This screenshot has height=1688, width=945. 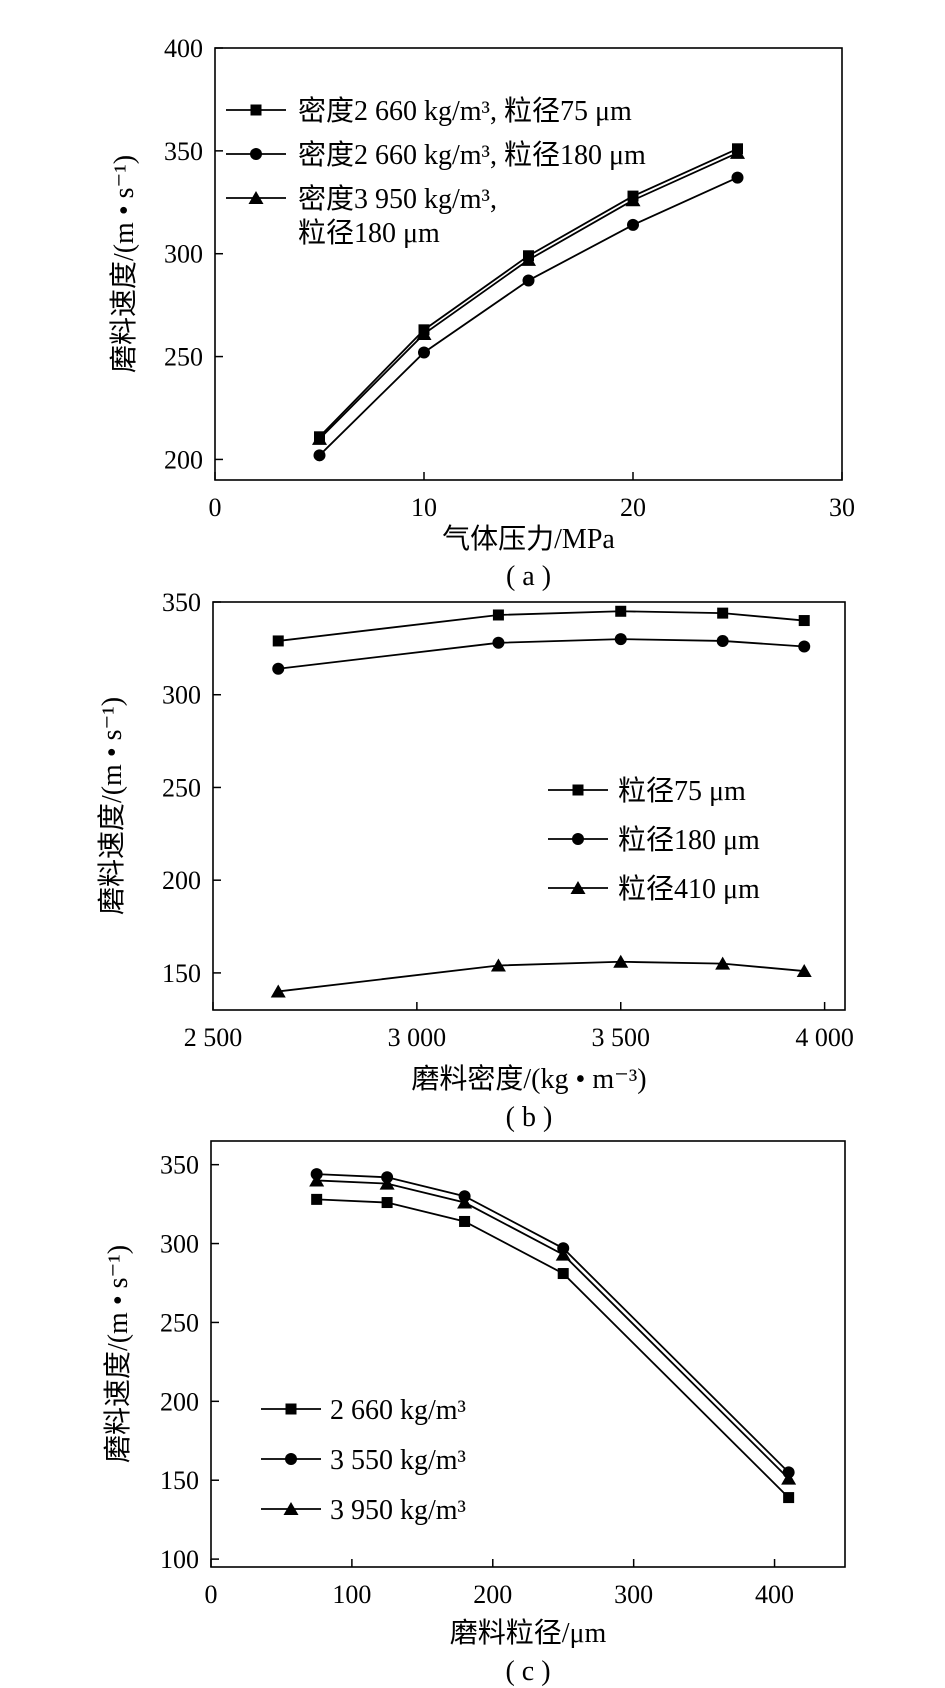 What do you see at coordinates (213, 1037) in the screenshot?
I see `x-tick-label: 2 500` at bounding box center [213, 1037].